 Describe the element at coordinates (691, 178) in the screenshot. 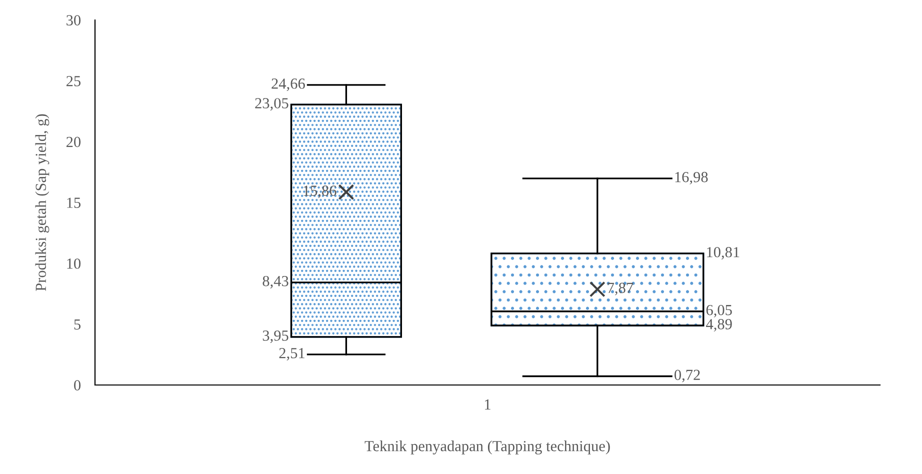

I see `annotation: 16,98` at that location.